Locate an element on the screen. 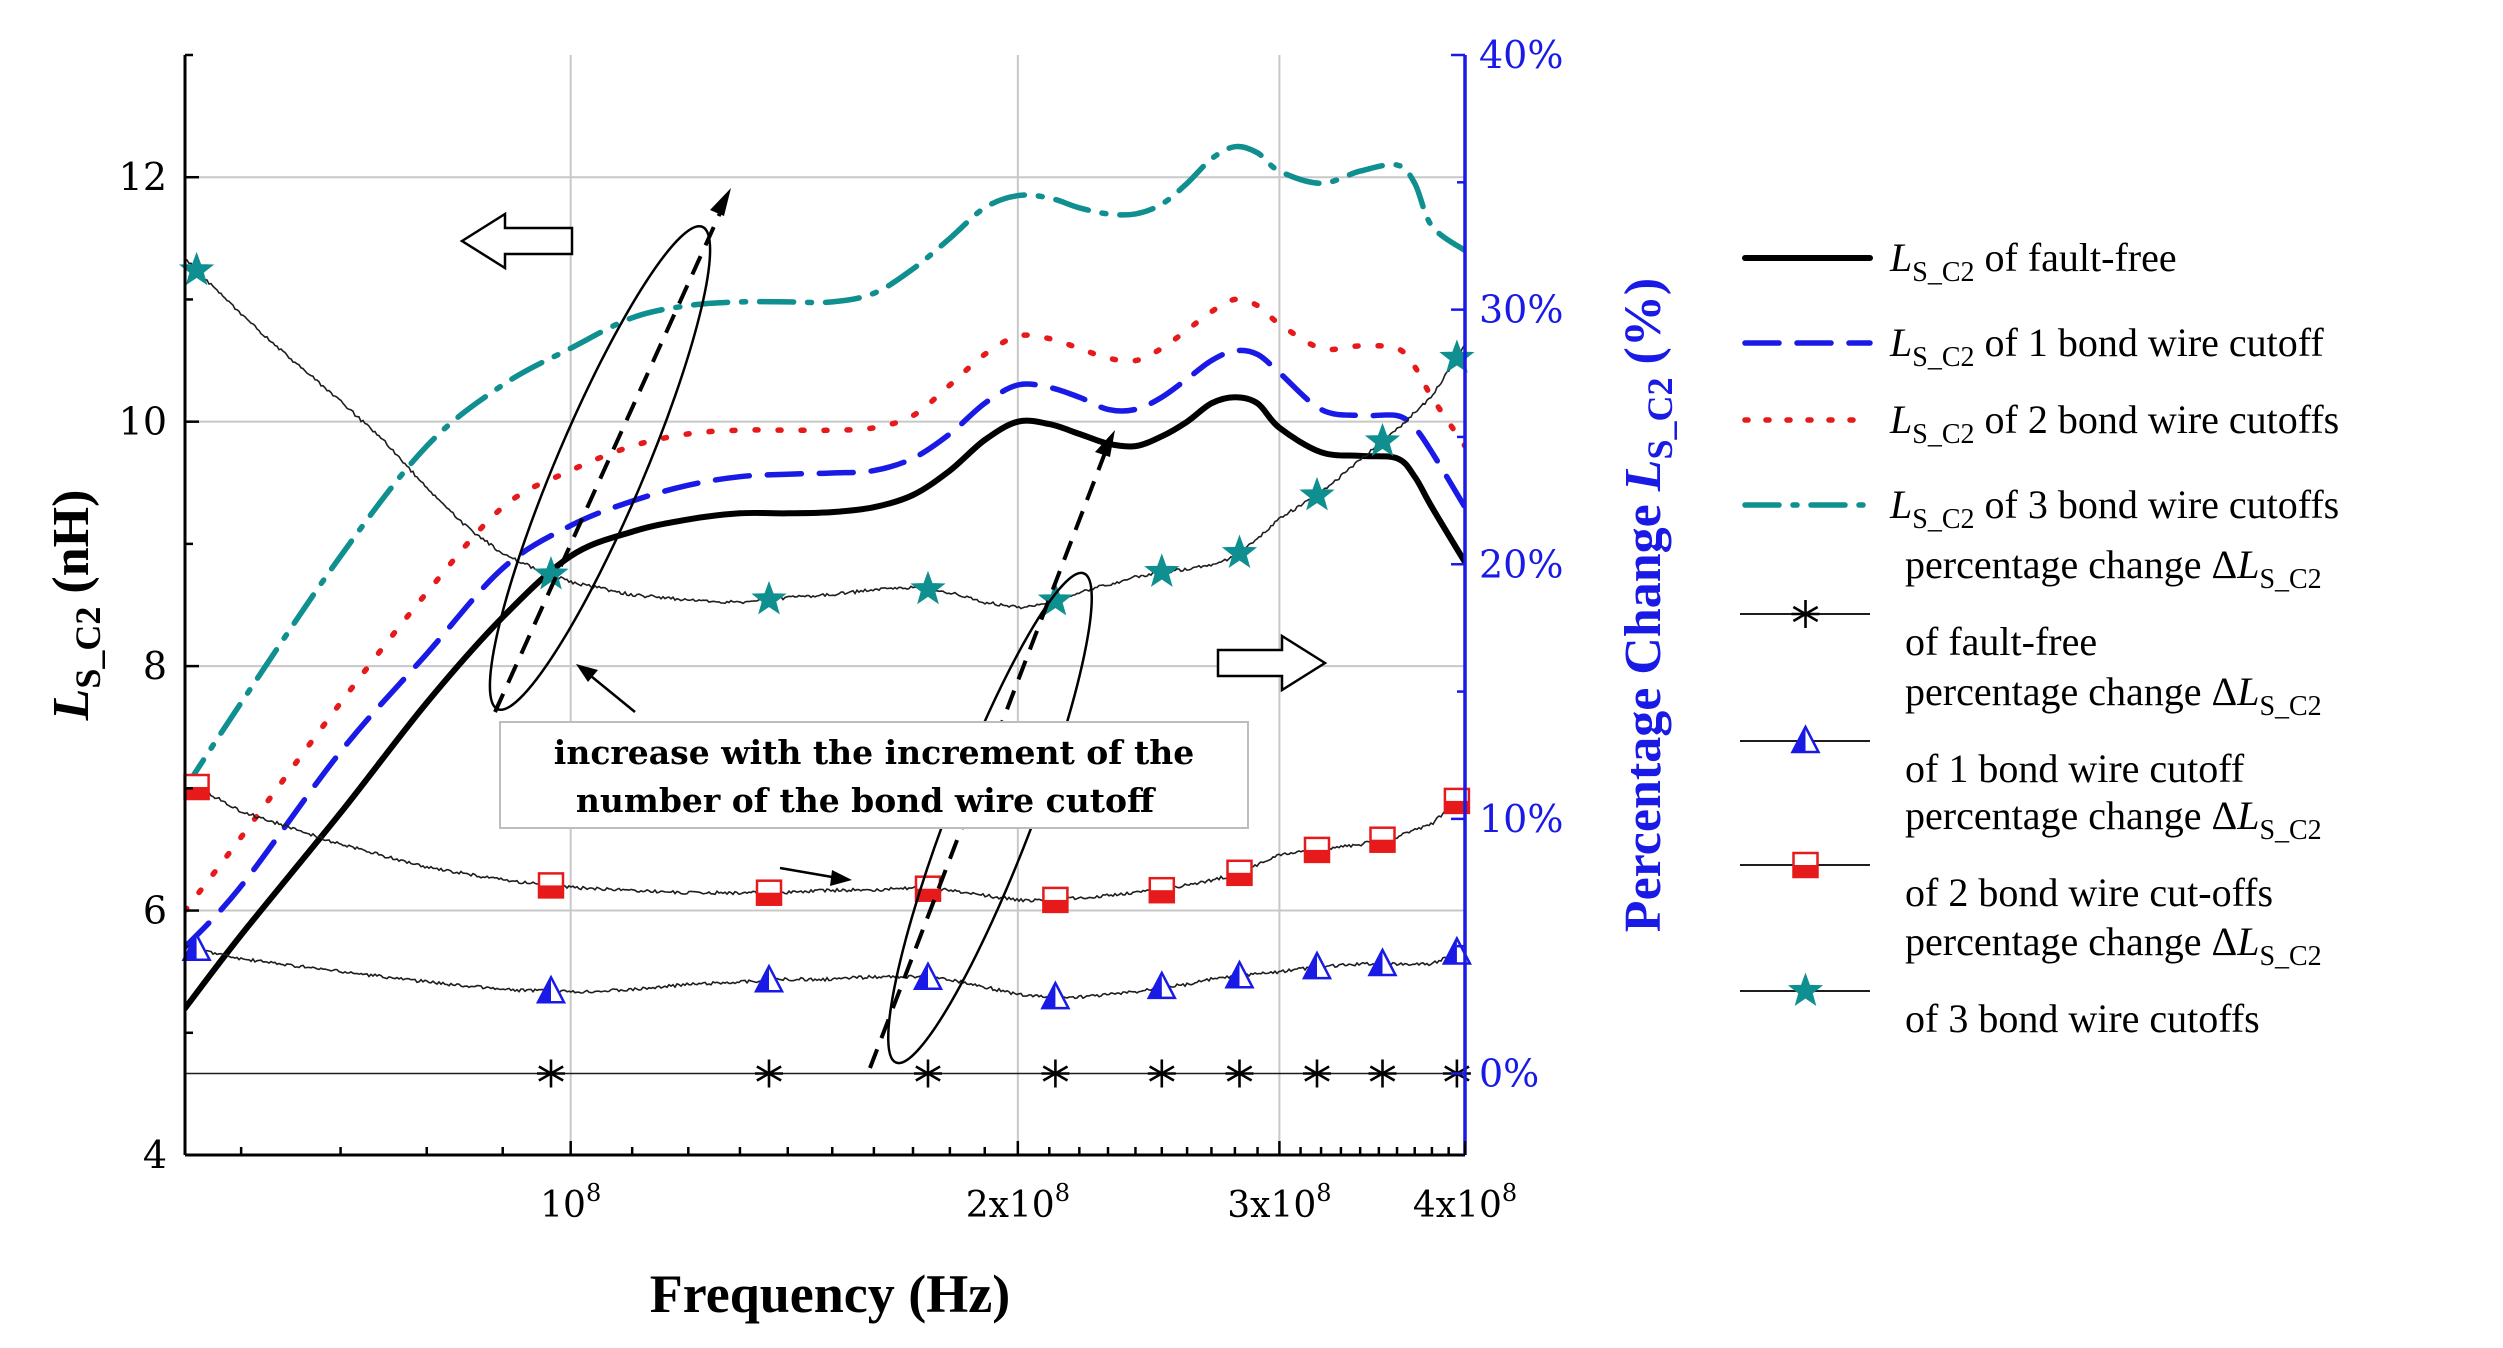 This screenshot has height=1348, width=2503. callout-ellipse-left is located at coordinates (600, 468).